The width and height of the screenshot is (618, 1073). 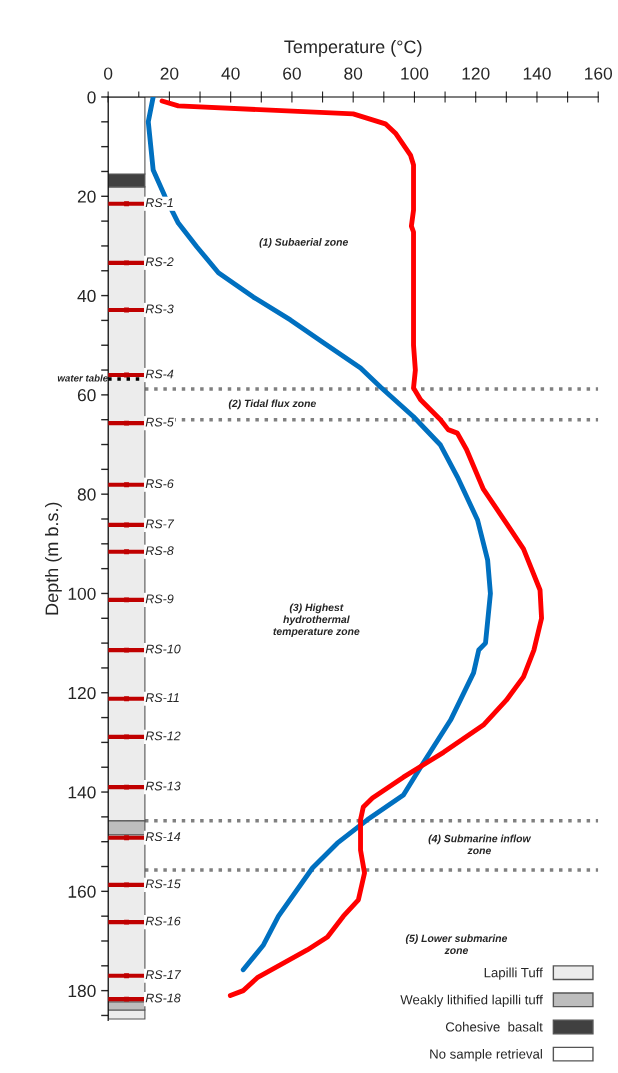 I want to click on data-label: RS-6, so click(x=159, y=484).